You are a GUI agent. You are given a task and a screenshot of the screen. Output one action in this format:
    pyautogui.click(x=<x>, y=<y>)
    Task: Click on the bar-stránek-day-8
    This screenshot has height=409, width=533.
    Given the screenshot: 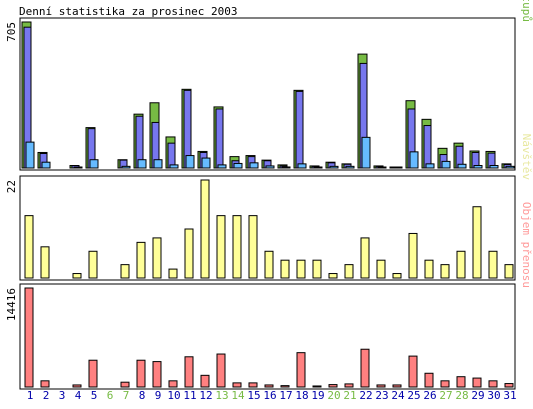 What is the action you would take?
    pyautogui.click(x=142, y=164)
    